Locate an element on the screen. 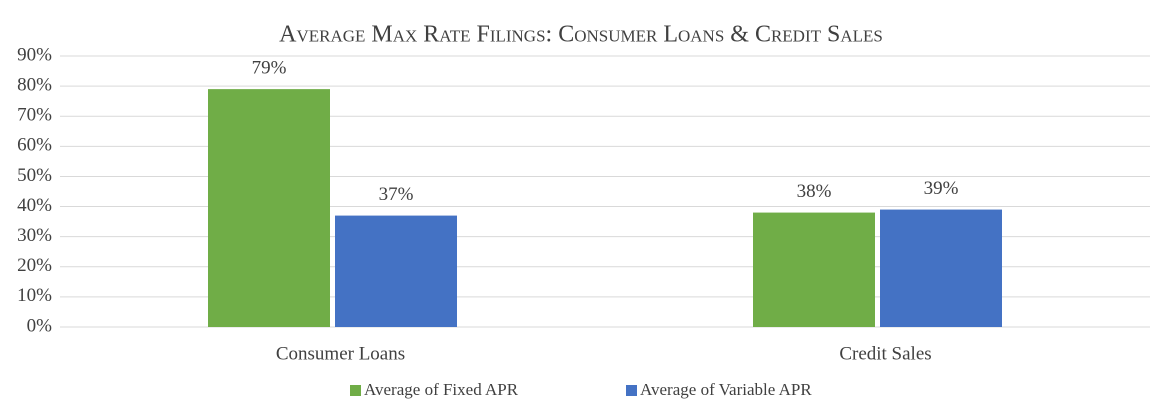 The image size is (1163, 404). data-label: 38% is located at coordinates (814, 191).